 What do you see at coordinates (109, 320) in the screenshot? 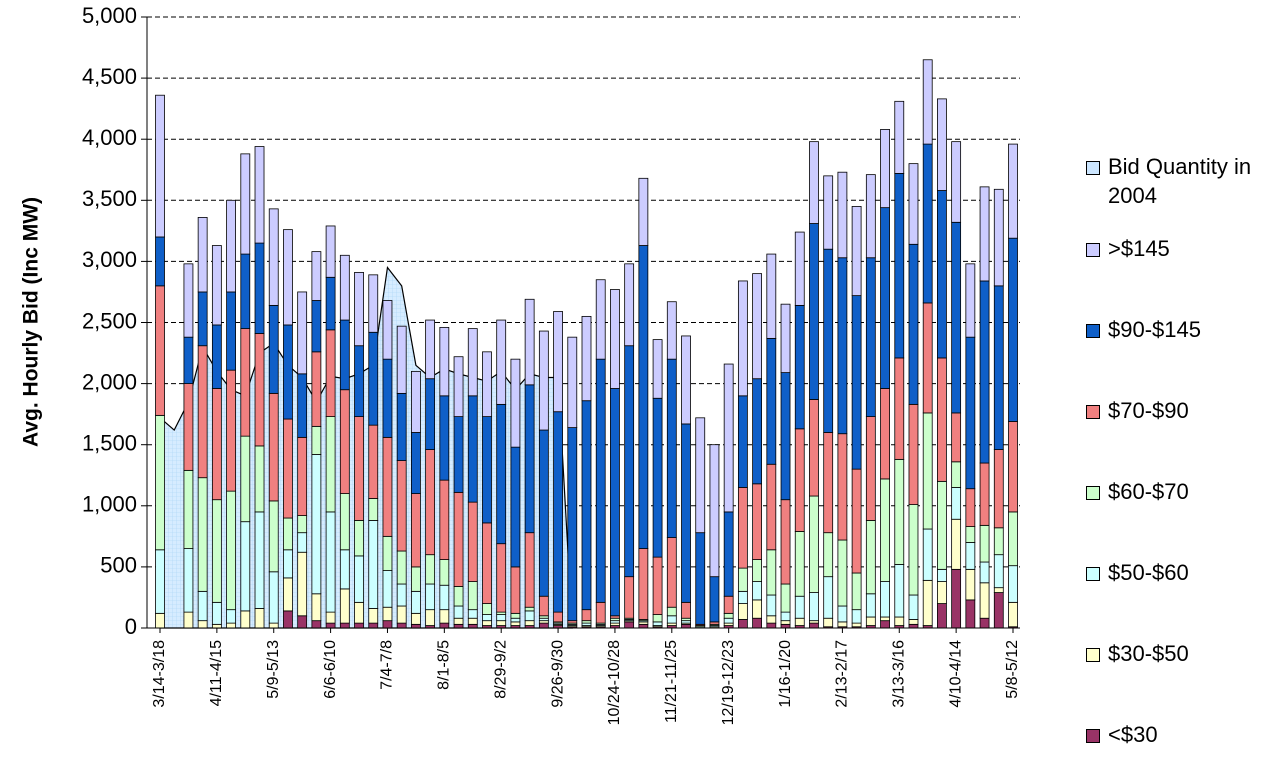
I see `y-tick-label: 2,500` at bounding box center [109, 320].